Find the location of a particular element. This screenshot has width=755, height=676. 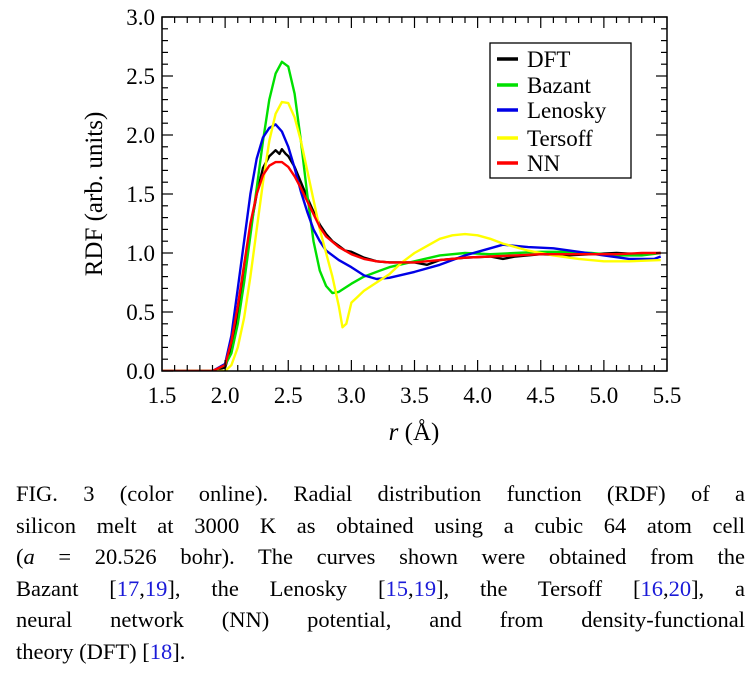

legend-label-lenosky: Lenosky is located at coordinates (567, 110).